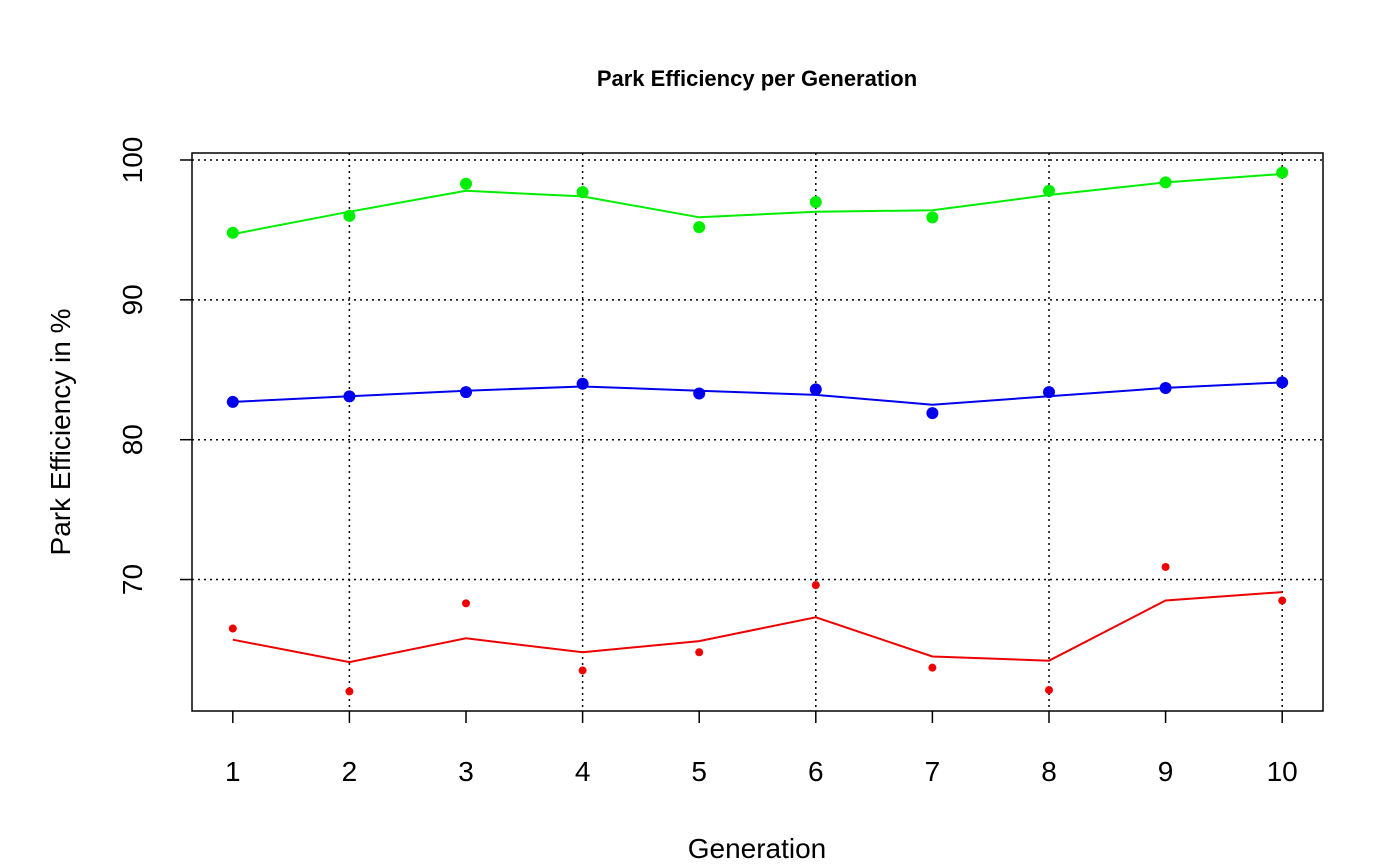 This screenshot has width=1400, height=866. Describe the element at coordinates (132, 299) in the screenshot. I see `y-tick-label: 90` at that location.